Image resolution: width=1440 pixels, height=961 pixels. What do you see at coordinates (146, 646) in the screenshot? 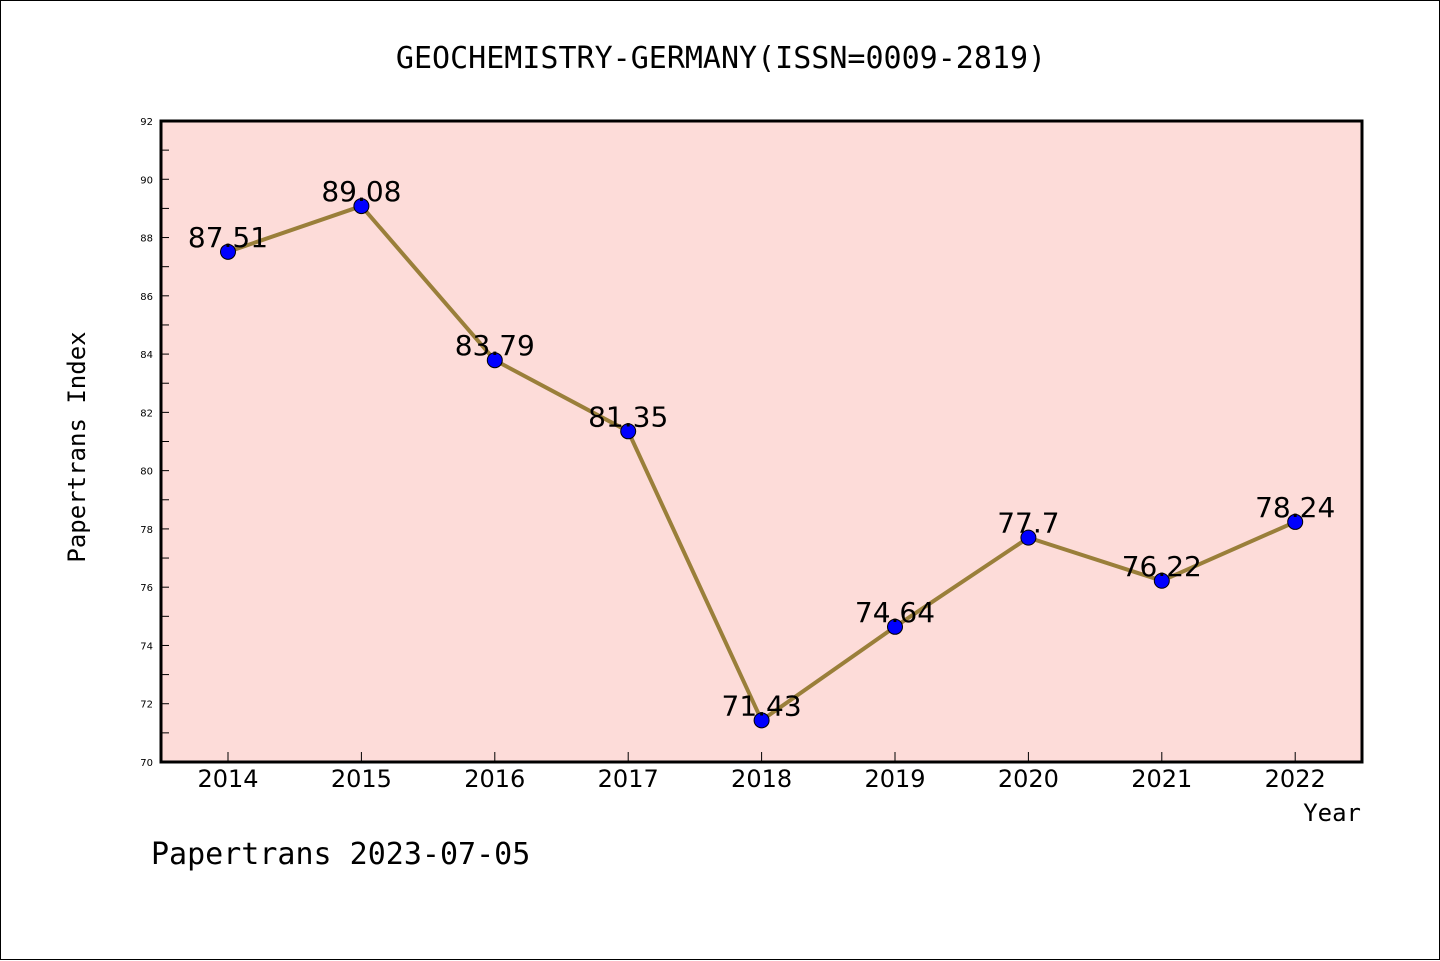
I see `y-tick-label: 74` at bounding box center [146, 646].